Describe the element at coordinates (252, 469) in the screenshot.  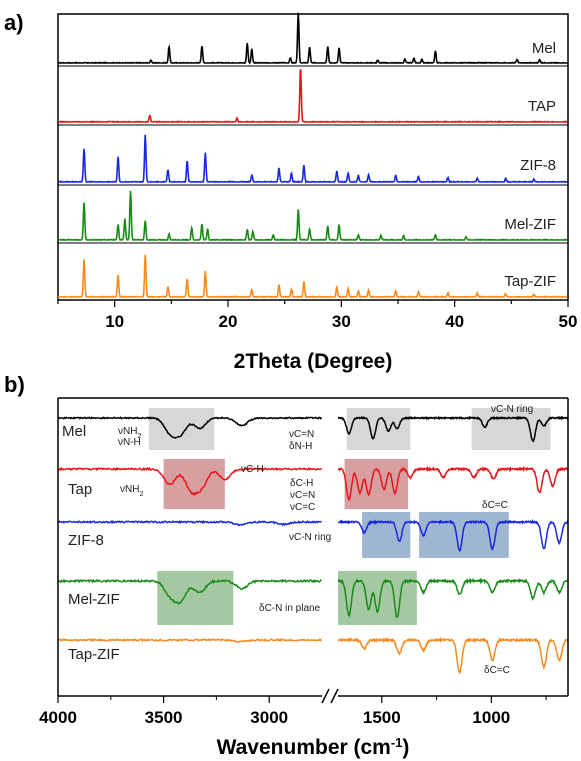
I see `annot-tap-ch: νC-H` at that location.